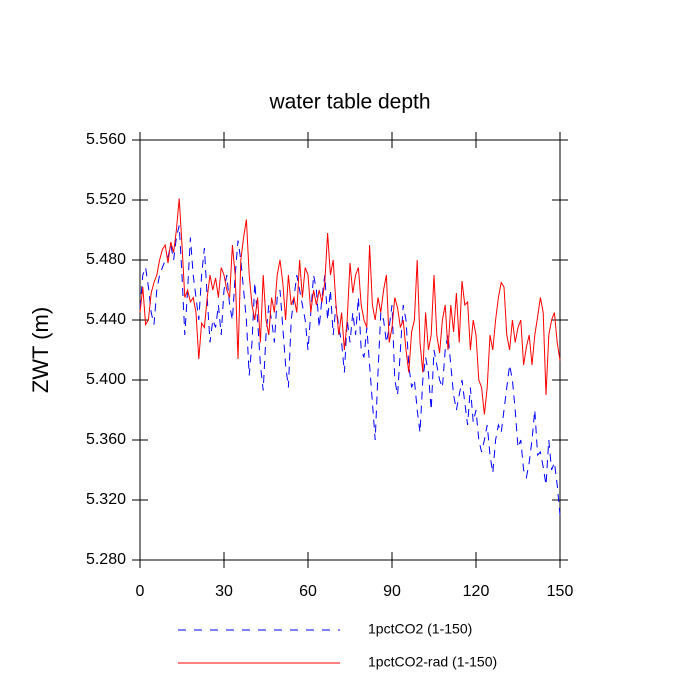  What do you see at coordinates (432, 662) in the screenshot?
I see `legend-label: 1pctCO2-rad (1-150)` at bounding box center [432, 662].